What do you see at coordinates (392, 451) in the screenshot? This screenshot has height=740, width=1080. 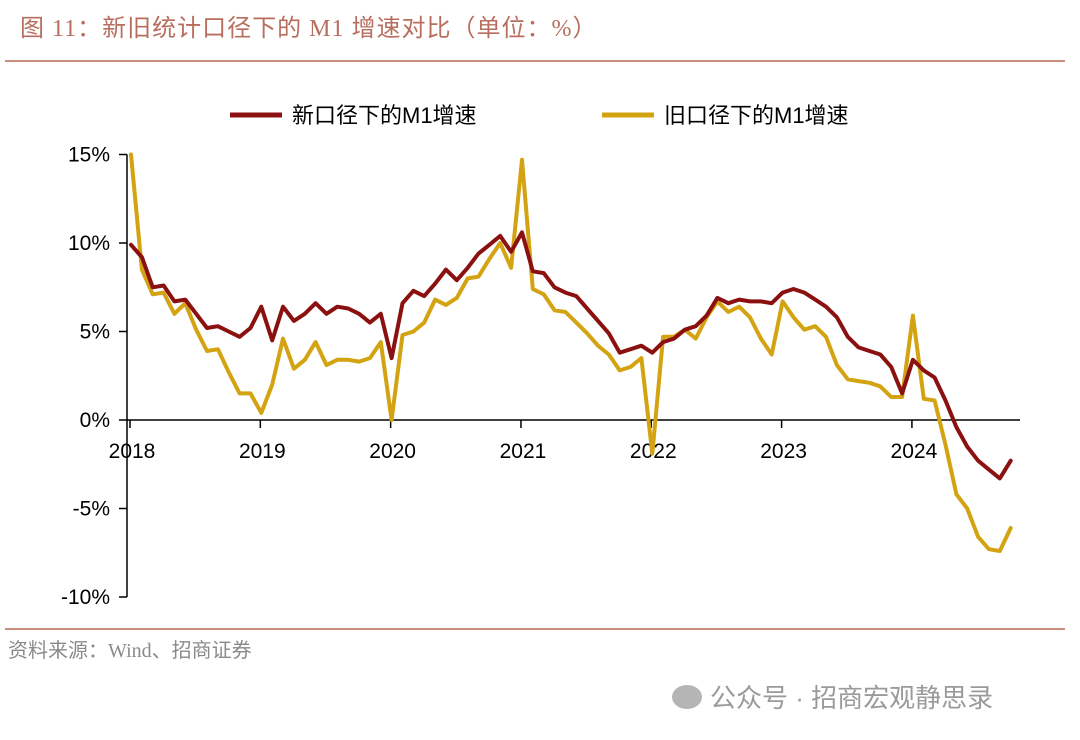 I see `x-tick-label: 2020` at bounding box center [392, 451].